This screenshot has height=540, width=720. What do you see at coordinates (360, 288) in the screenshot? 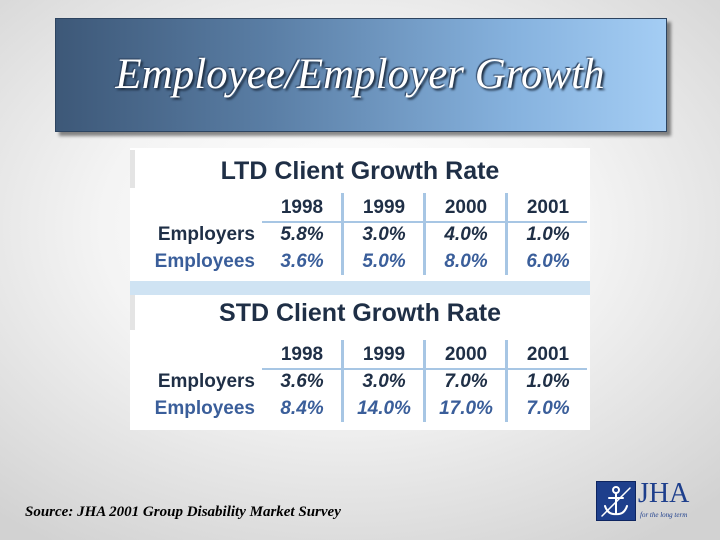
I see `table-divider` at bounding box center [360, 288].